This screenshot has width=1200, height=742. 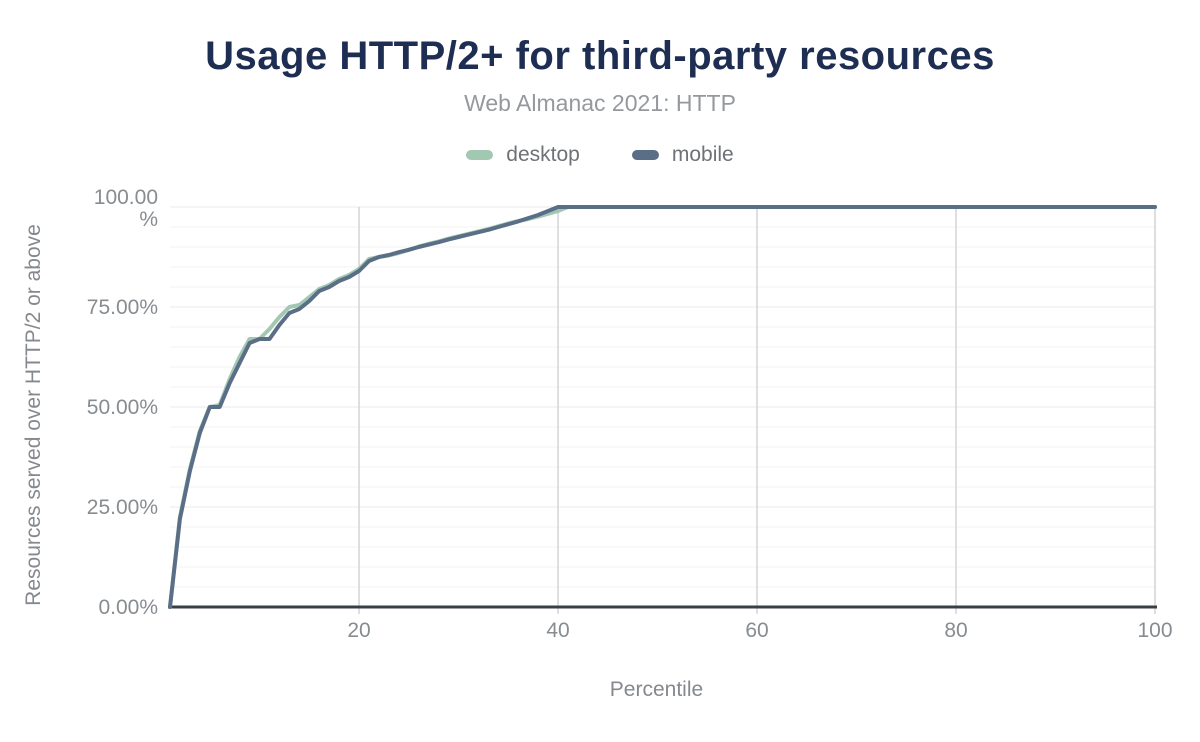 I want to click on y-tick-label: %, so click(x=148, y=219).